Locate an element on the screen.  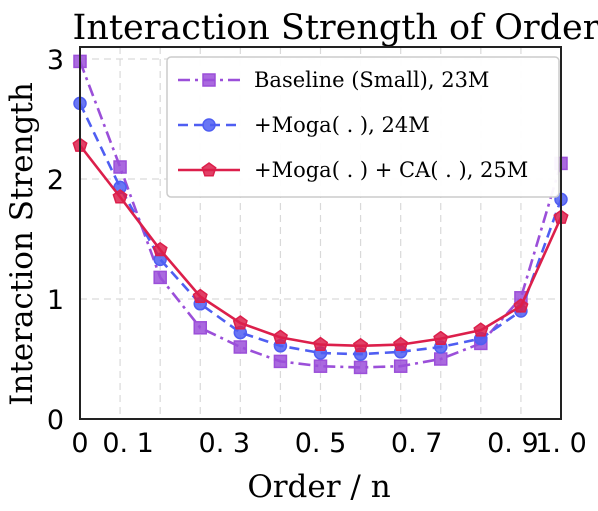
legend-label: +Moga( . ), 24M is located at coordinates (342, 125).